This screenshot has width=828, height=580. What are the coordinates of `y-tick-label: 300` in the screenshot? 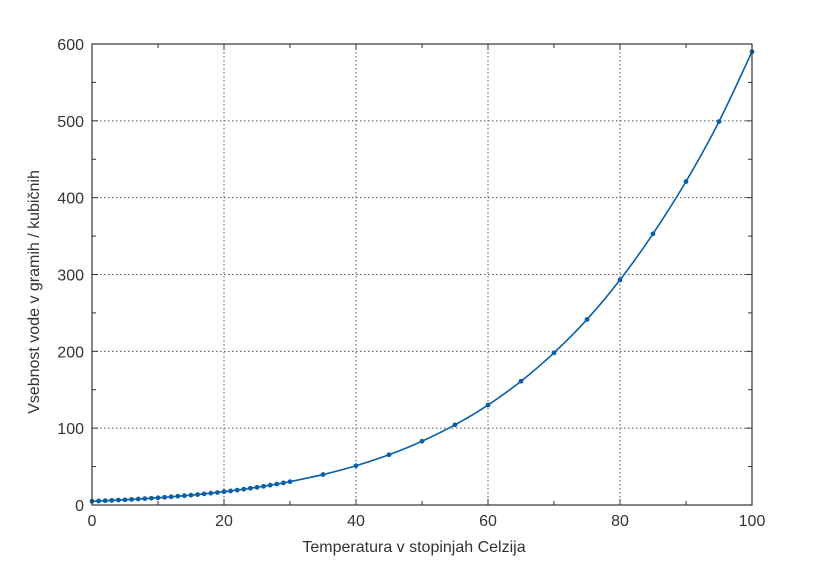 It's located at (70, 276).